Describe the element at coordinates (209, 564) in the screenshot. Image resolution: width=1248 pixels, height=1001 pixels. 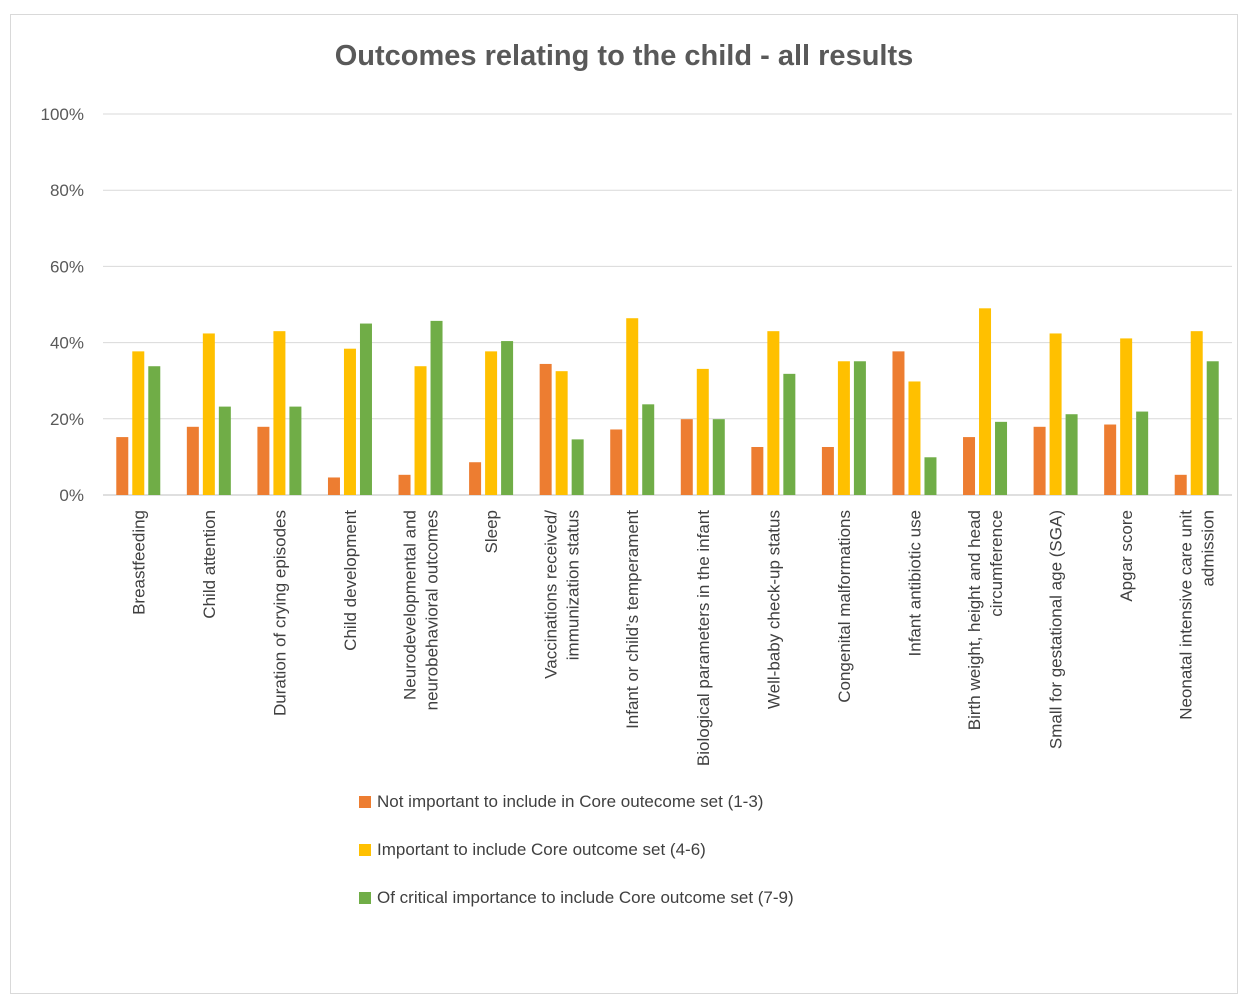
I see `x-tick-label: Child attention` at that location.